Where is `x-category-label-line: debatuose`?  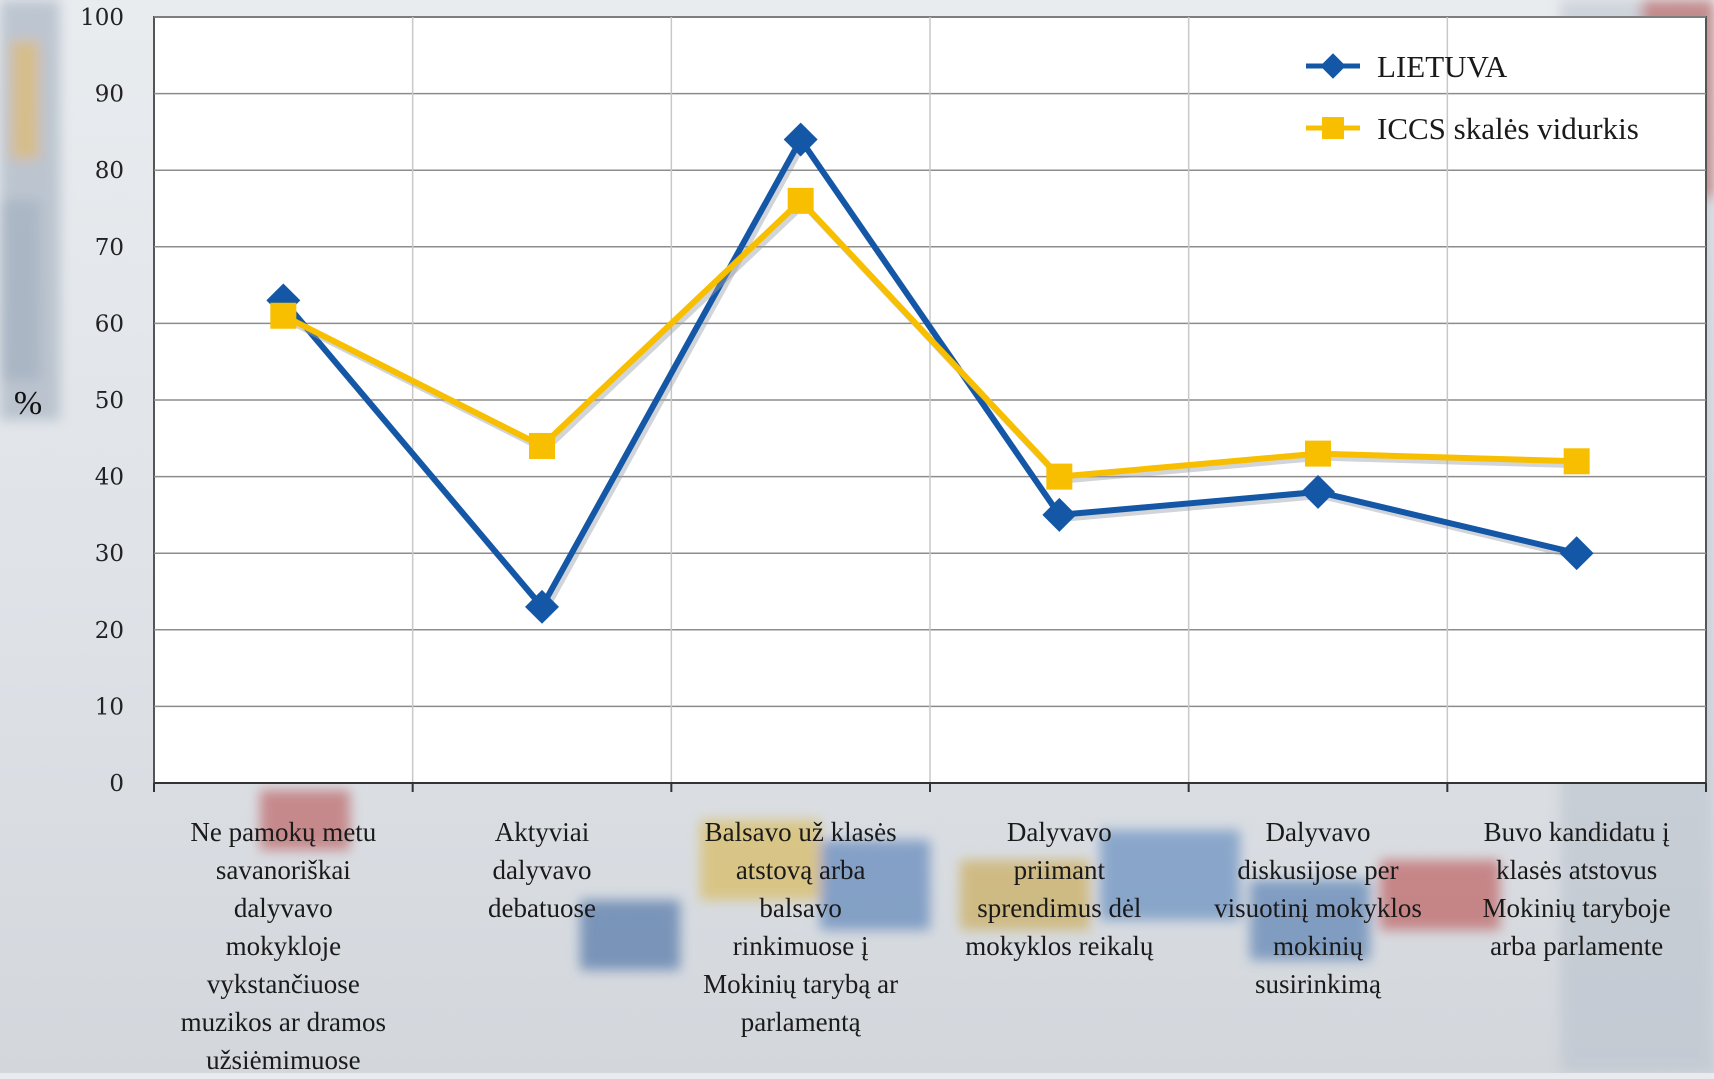 x-category-label-line: debatuose is located at coordinates (542, 908).